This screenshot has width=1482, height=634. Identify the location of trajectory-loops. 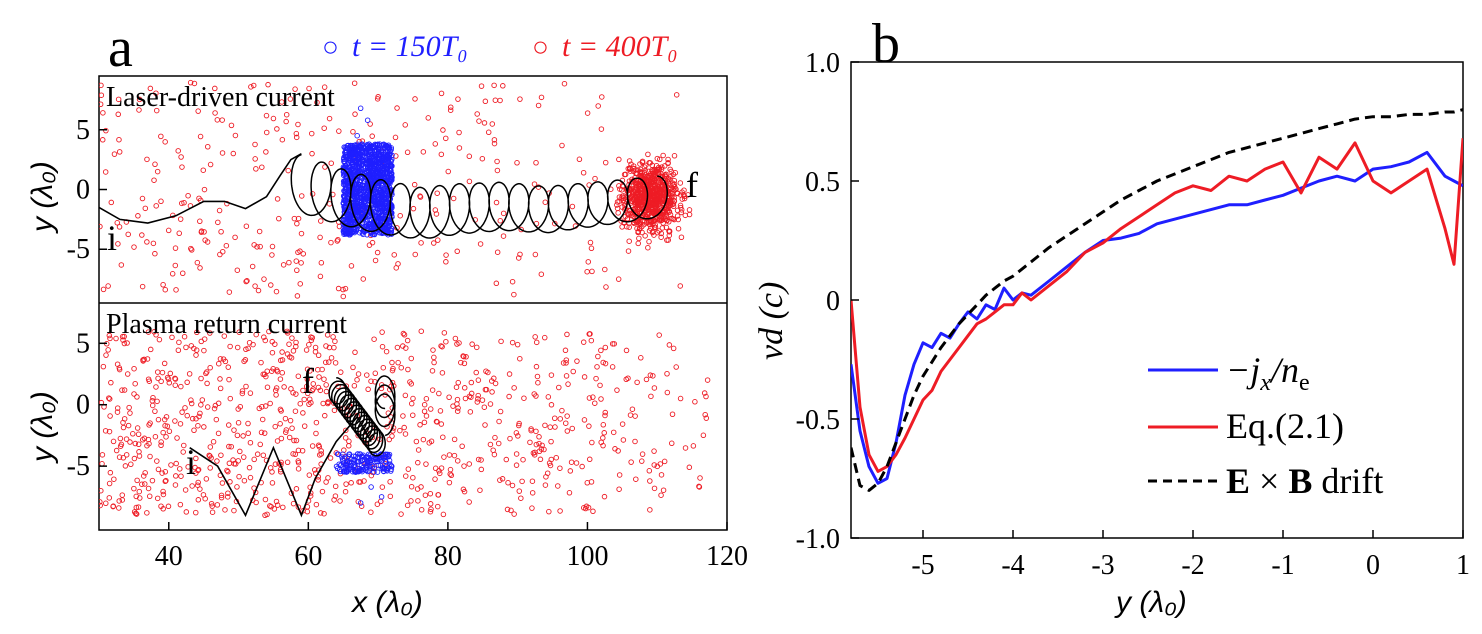
(385, 406).